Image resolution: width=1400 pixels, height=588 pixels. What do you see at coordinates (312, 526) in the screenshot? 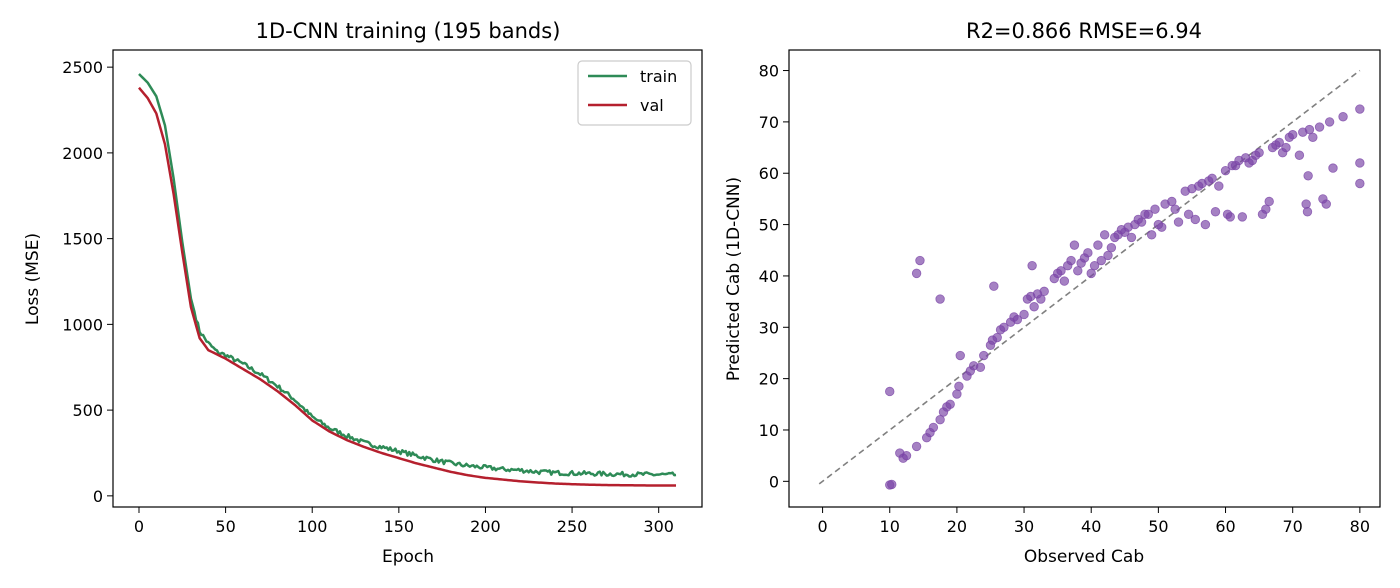
I see `loss-x-tick-label: 100` at bounding box center [312, 526].